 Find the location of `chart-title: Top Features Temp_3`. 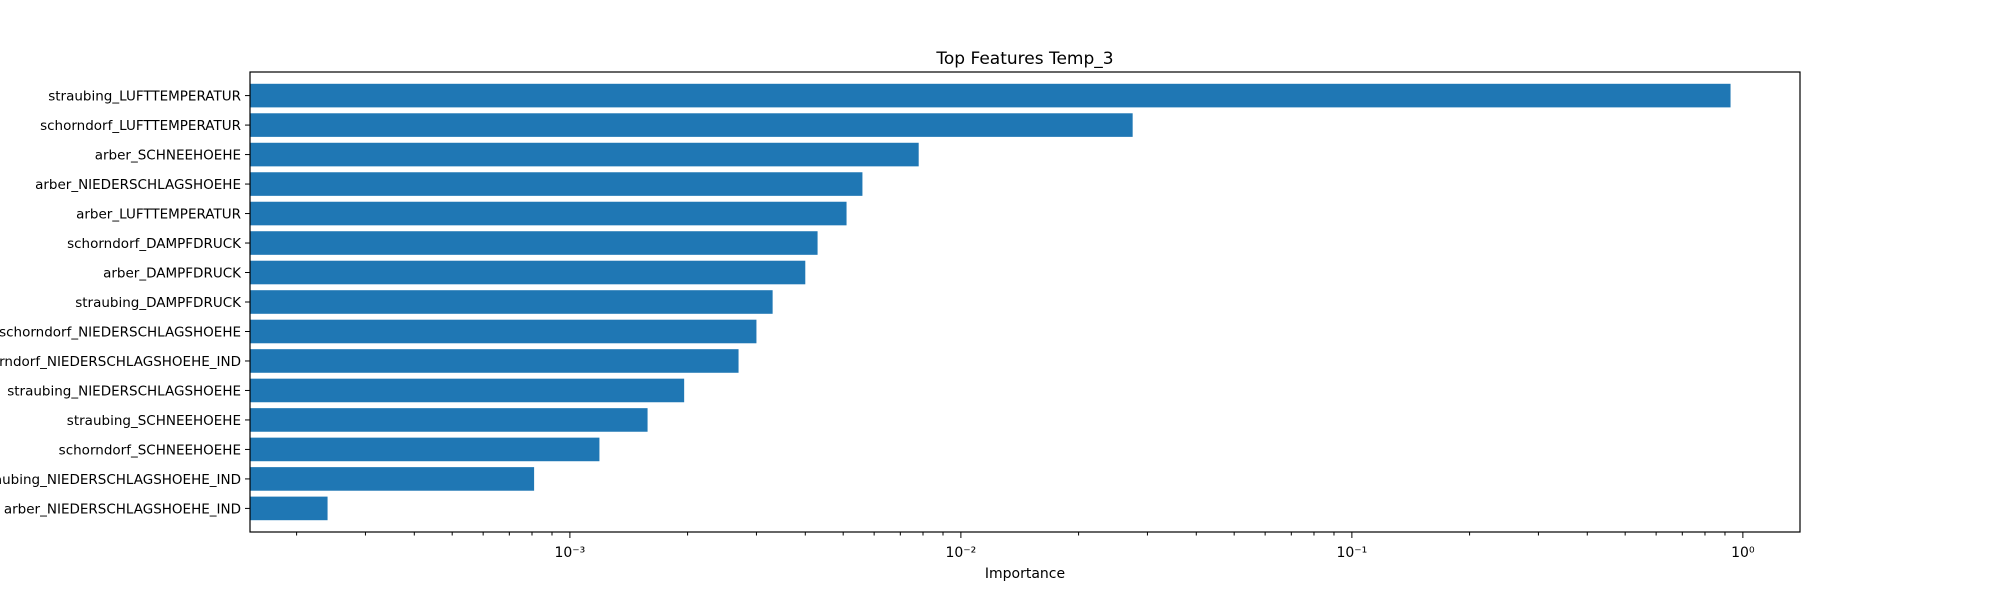

chart-title: Top Features Temp_3 is located at coordinates (1024, 59).